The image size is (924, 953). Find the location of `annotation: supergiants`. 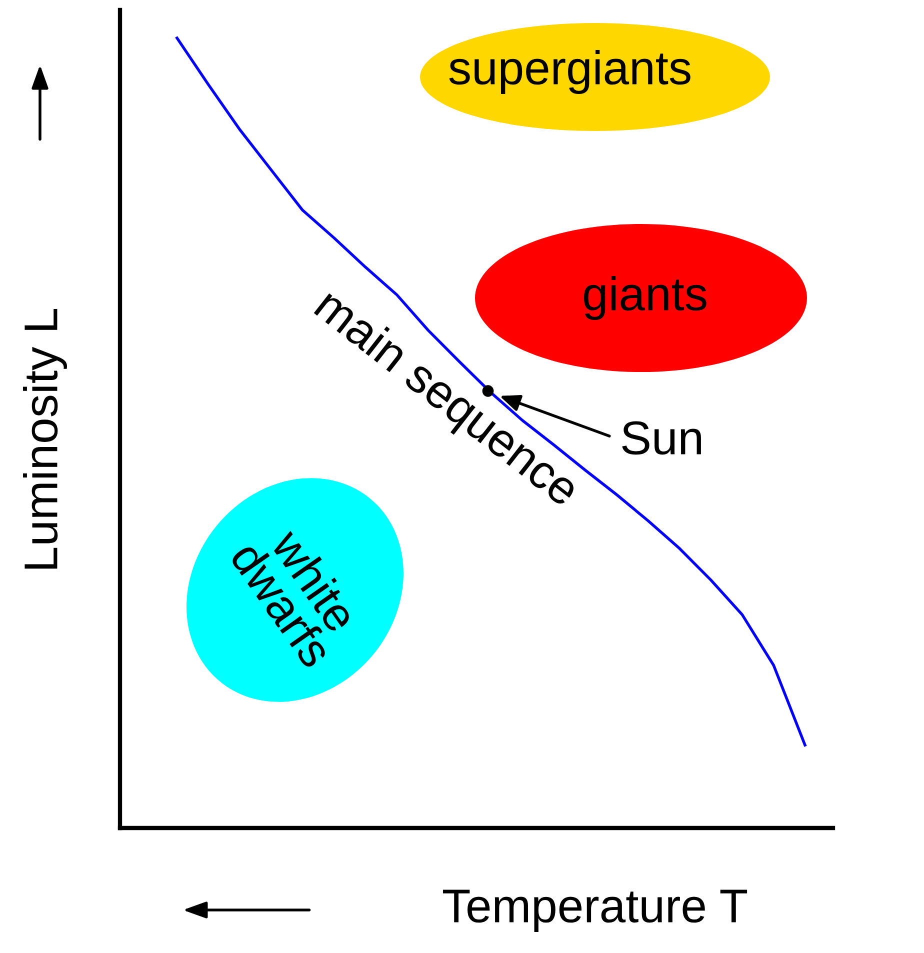

annotation: supergiants is located at coordinates (569, 72).